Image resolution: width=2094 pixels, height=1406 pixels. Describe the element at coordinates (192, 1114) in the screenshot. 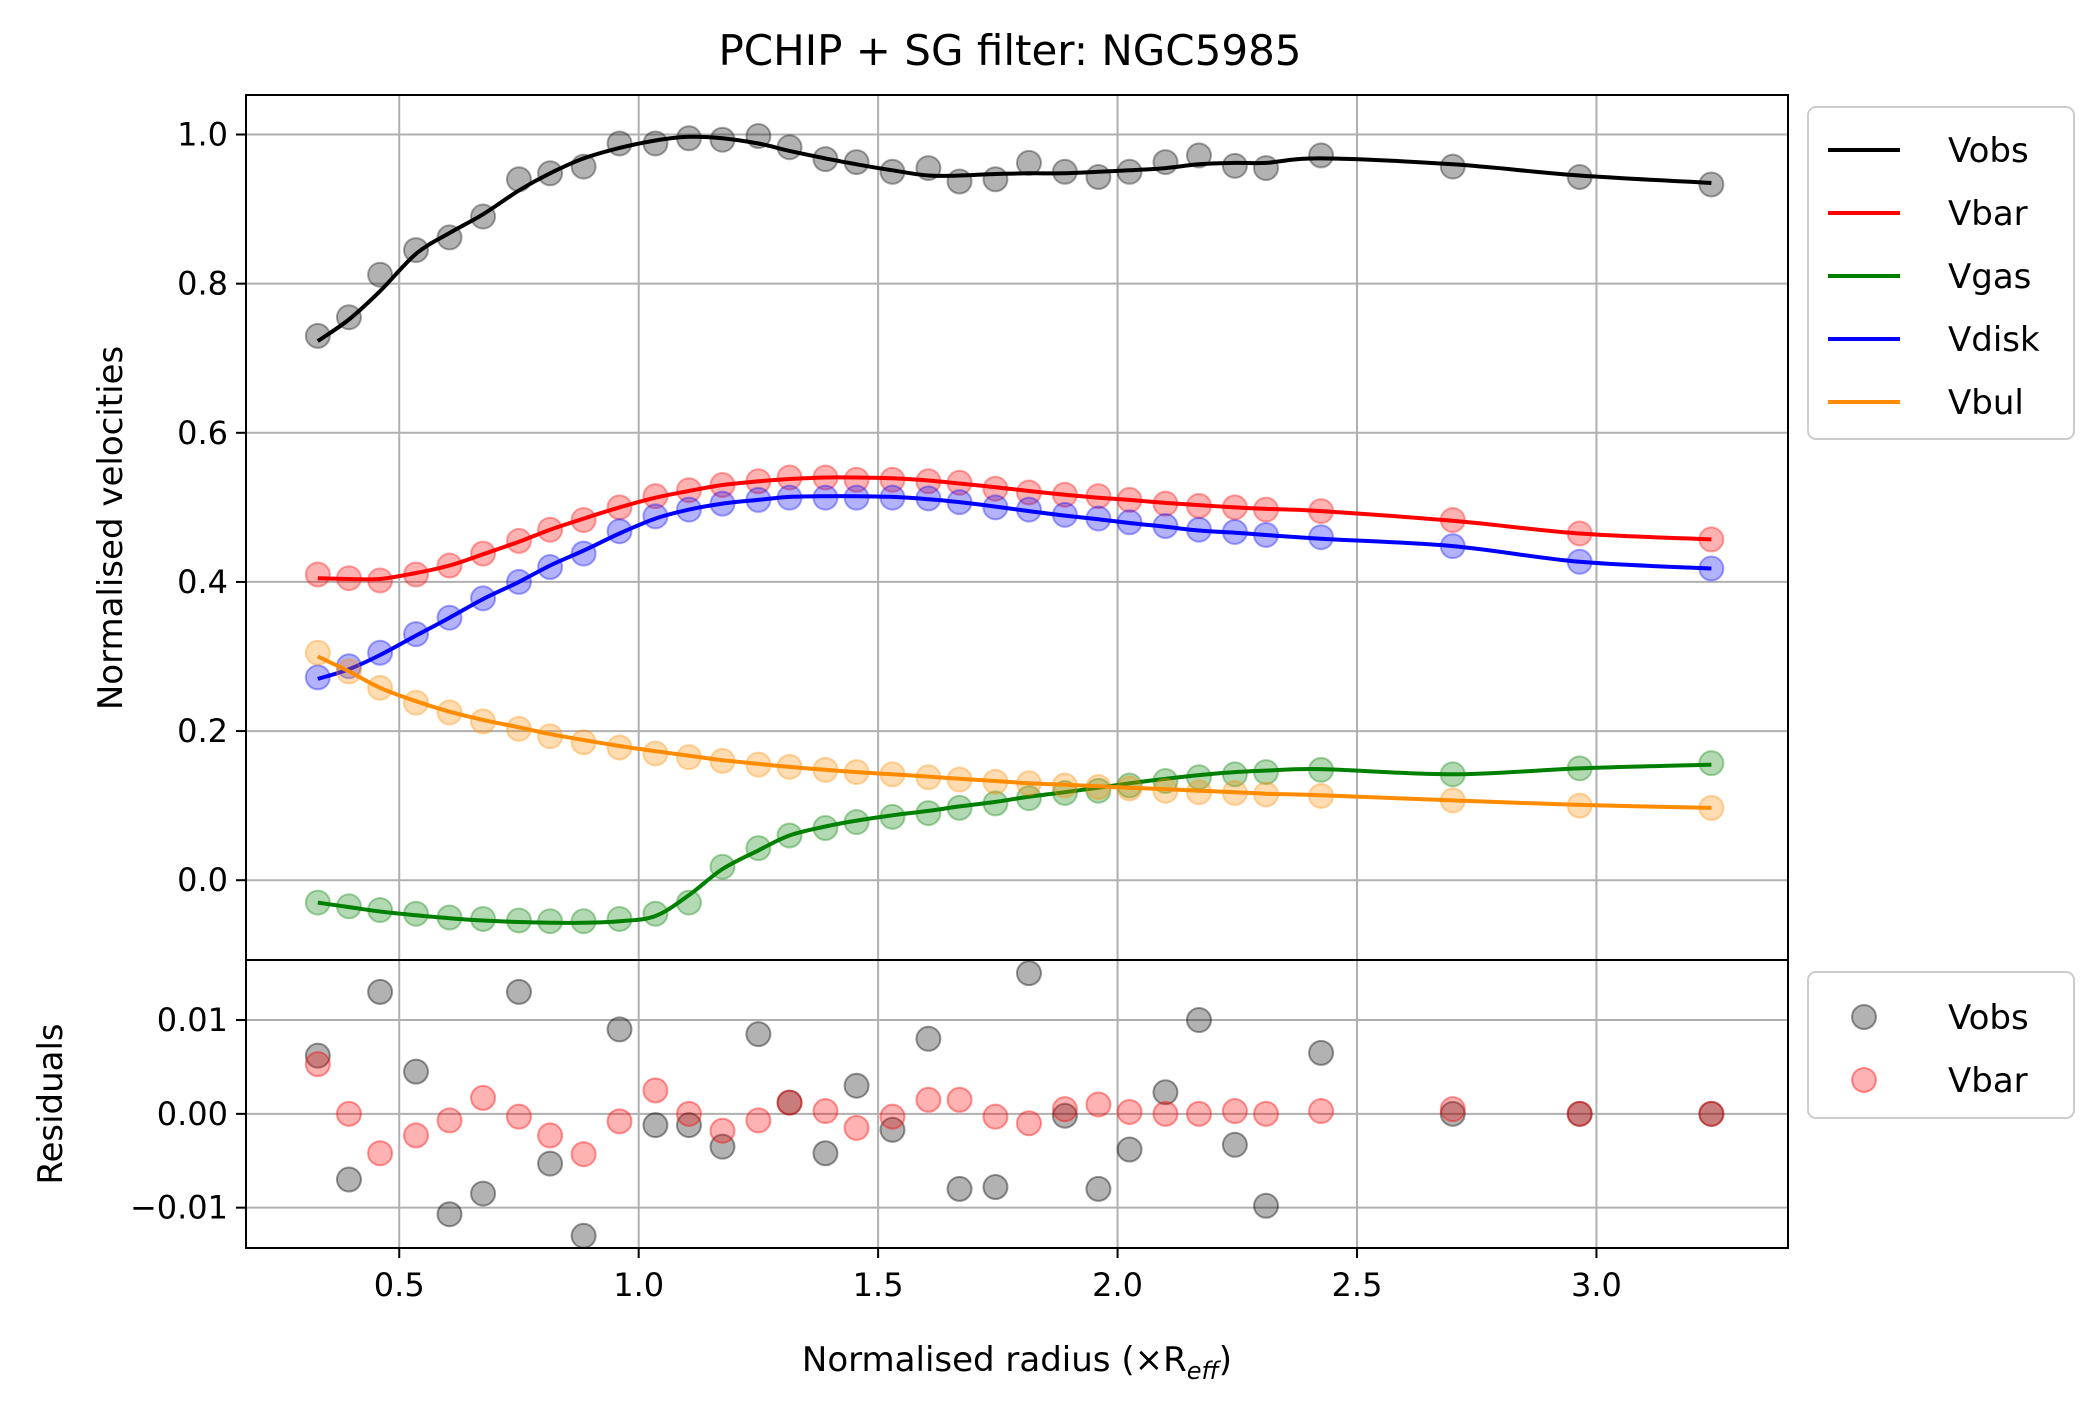

I see `bottom-y-tick-label: 0.00` at that location.